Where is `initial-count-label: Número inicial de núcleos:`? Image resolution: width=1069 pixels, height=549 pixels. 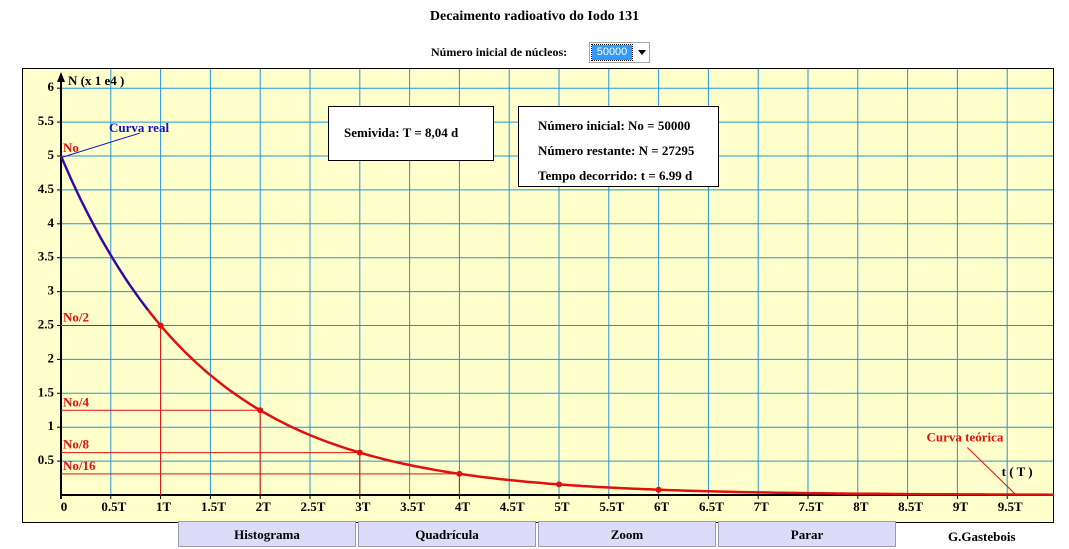 initial-count-label: Número inicial de núcleos: is located at coordinates (499, 52).